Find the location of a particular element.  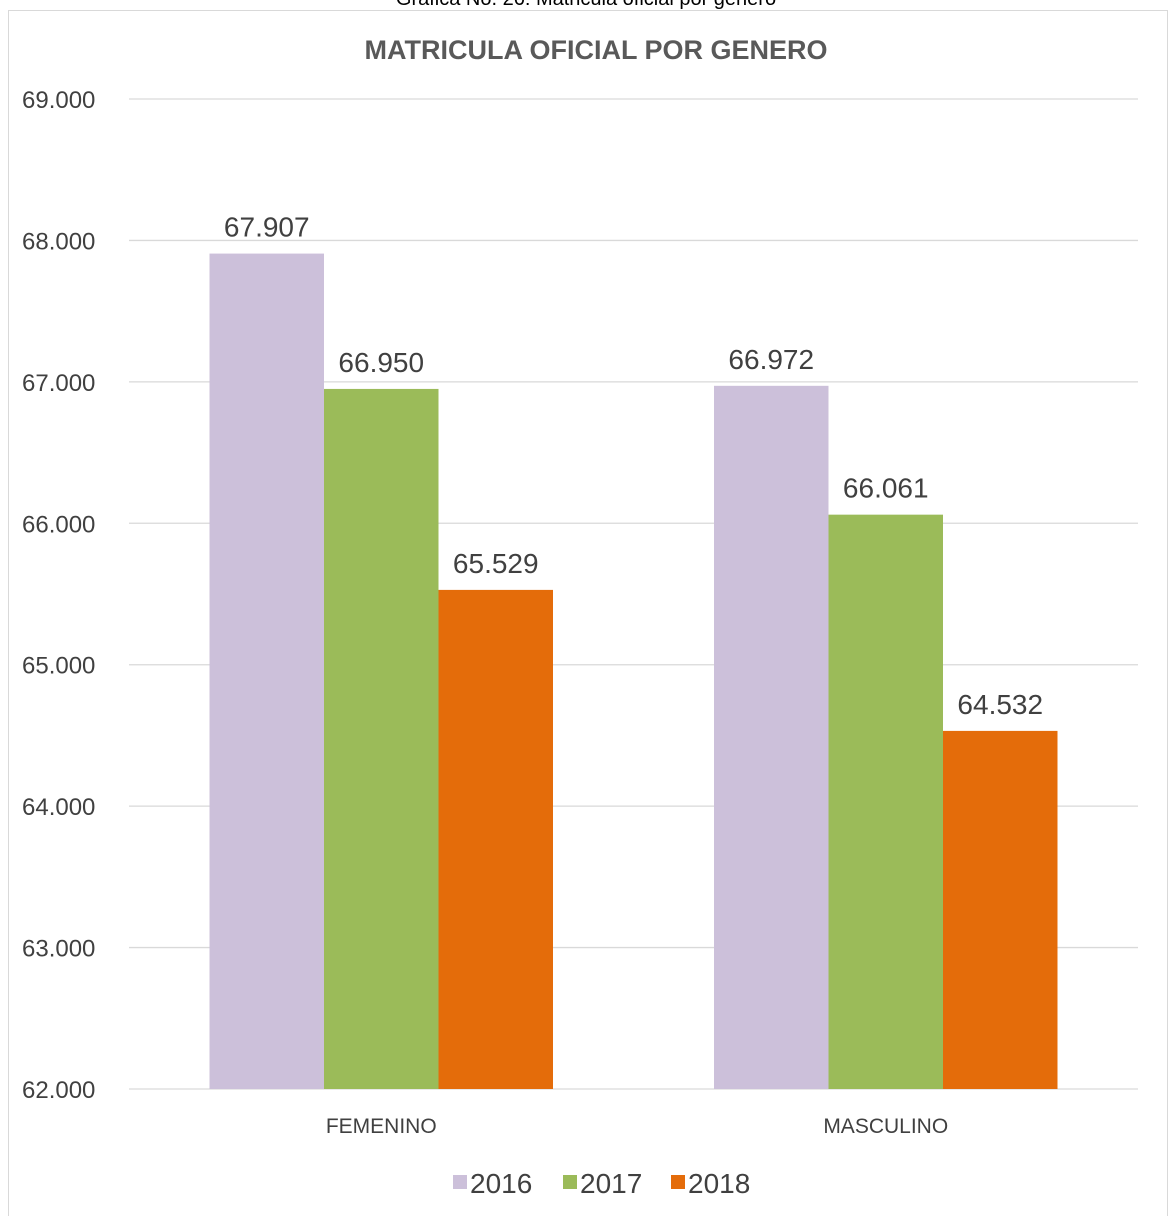

chart-title: MATRICULA OFICIAL POR GENERO is located at coordinates (596, 50).